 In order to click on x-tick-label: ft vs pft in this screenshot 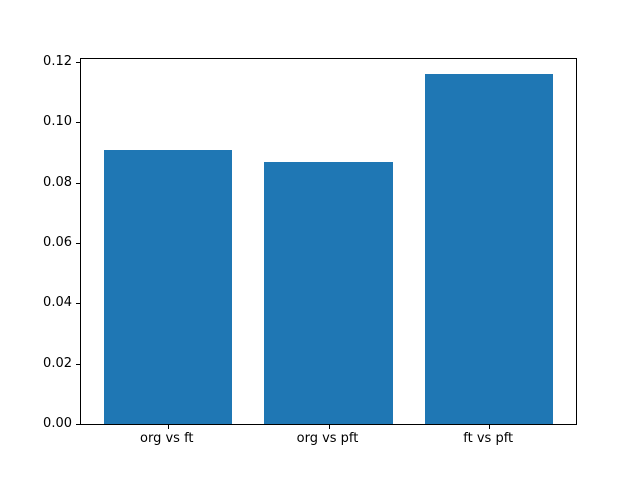, I will do `click(488, 438)`.